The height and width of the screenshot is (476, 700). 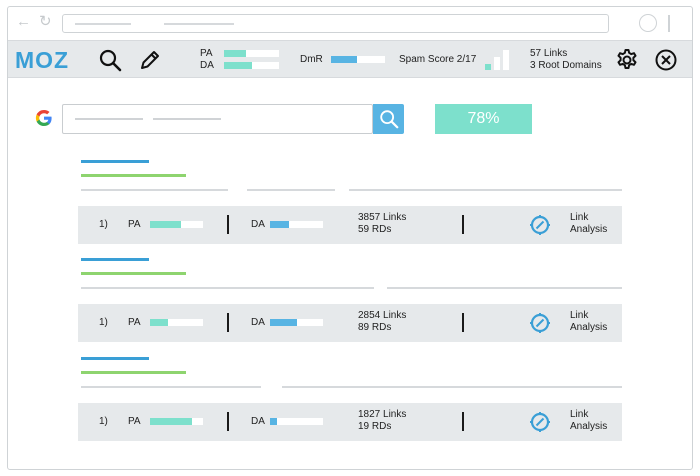 I want to click on links-count: 57 Links, so click(x=549, y=53).